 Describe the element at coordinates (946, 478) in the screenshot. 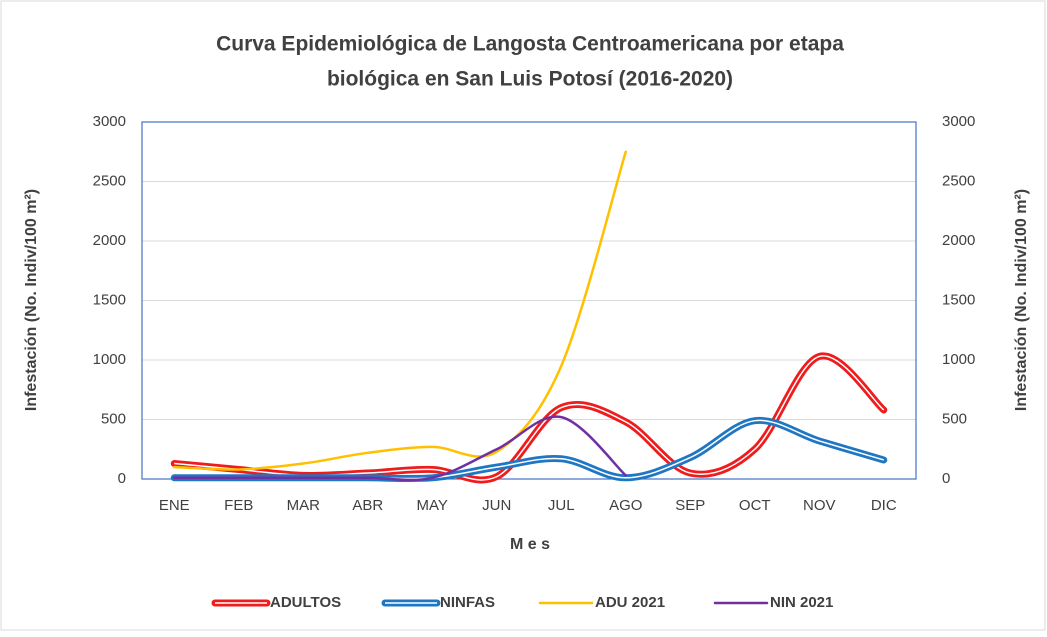

I see `y2-tick-label: 0` at that location.